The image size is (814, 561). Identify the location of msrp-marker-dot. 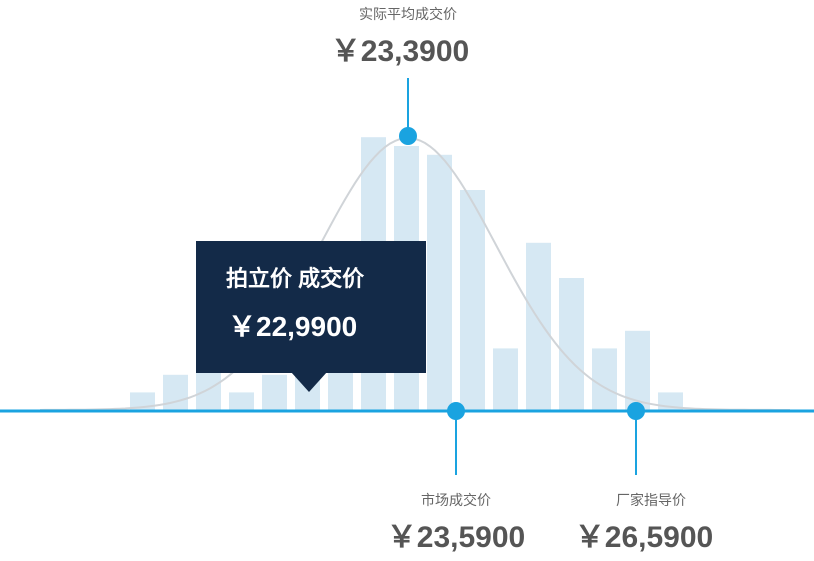
(636, 411).